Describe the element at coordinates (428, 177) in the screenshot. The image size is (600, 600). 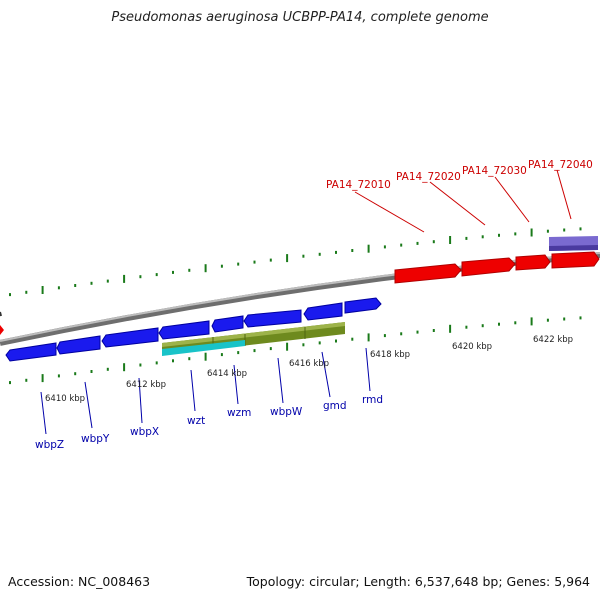
I see `forward-gene-label: PA14_72020` at that location.